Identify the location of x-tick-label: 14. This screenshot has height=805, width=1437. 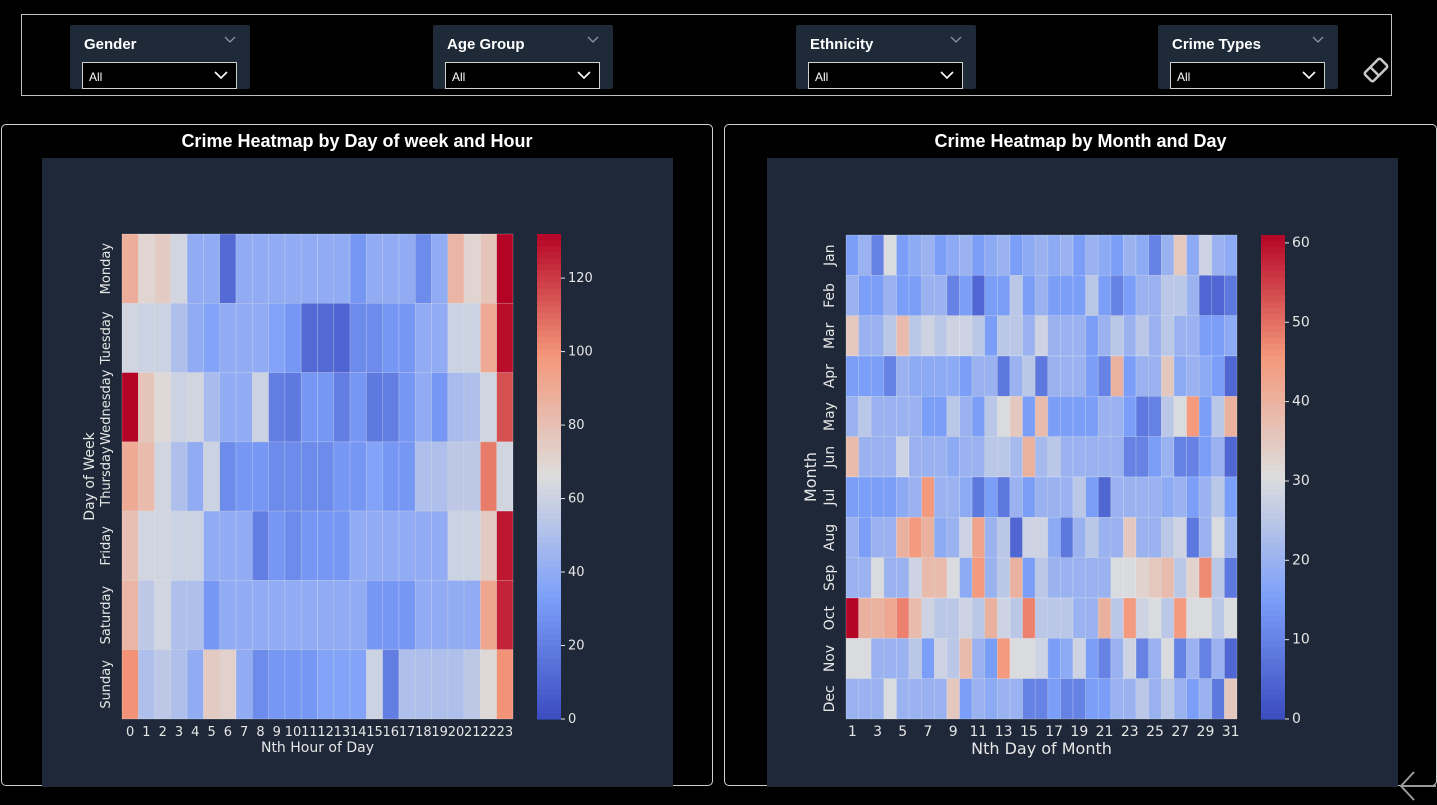
(358, 732).